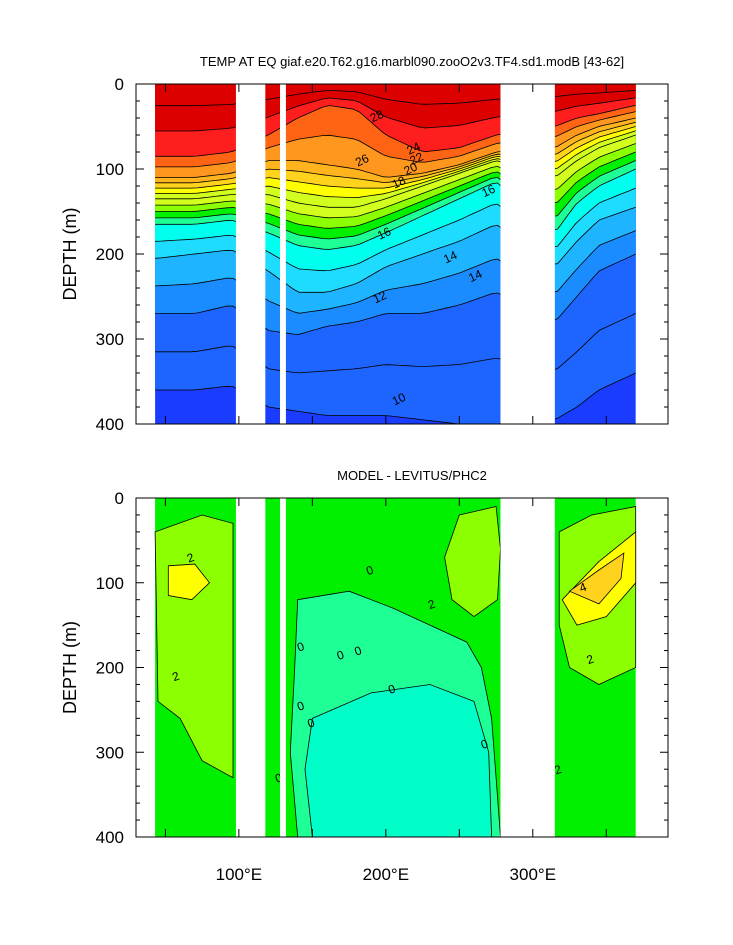  Describe the element at coordinates (239, 874) in the screenshot. I see `x-tick-label: 100°E` at that location.